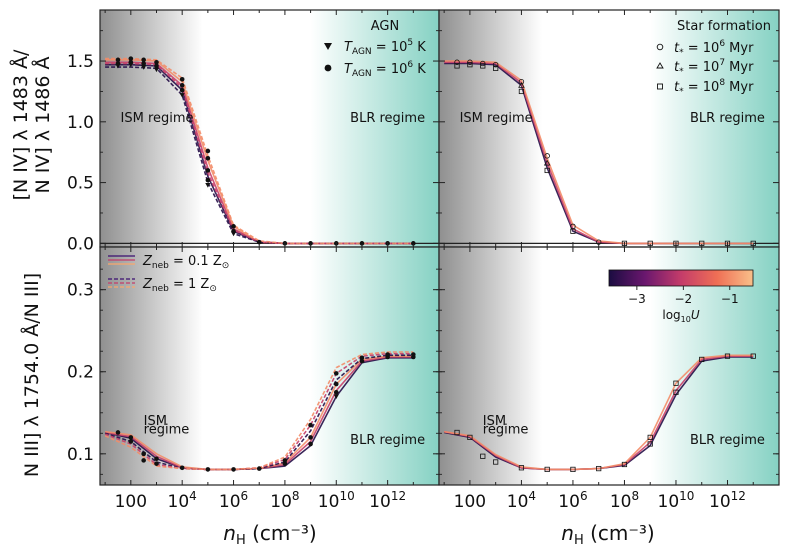 The width and height of the screenshot is (789, 551). What do you see at coordinates (328, 46) in the screenshot?
I see `triangle-down-marker-icon` at bounding box center [328, 46].